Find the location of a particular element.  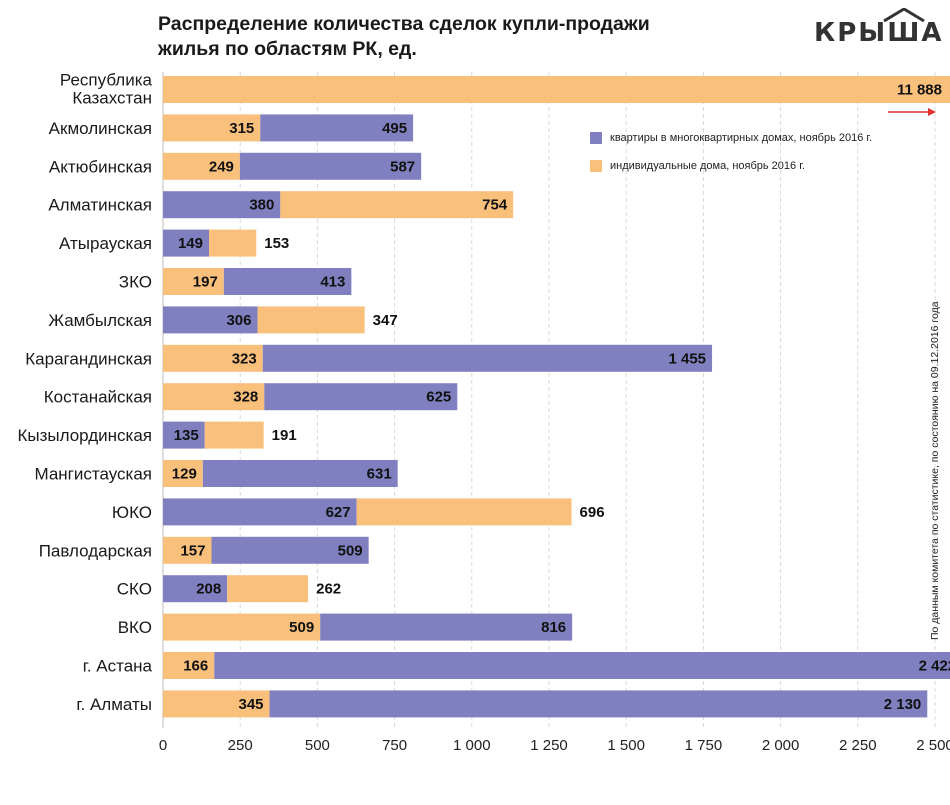

category-label-13: СКО is located at coordinates (134, 589).